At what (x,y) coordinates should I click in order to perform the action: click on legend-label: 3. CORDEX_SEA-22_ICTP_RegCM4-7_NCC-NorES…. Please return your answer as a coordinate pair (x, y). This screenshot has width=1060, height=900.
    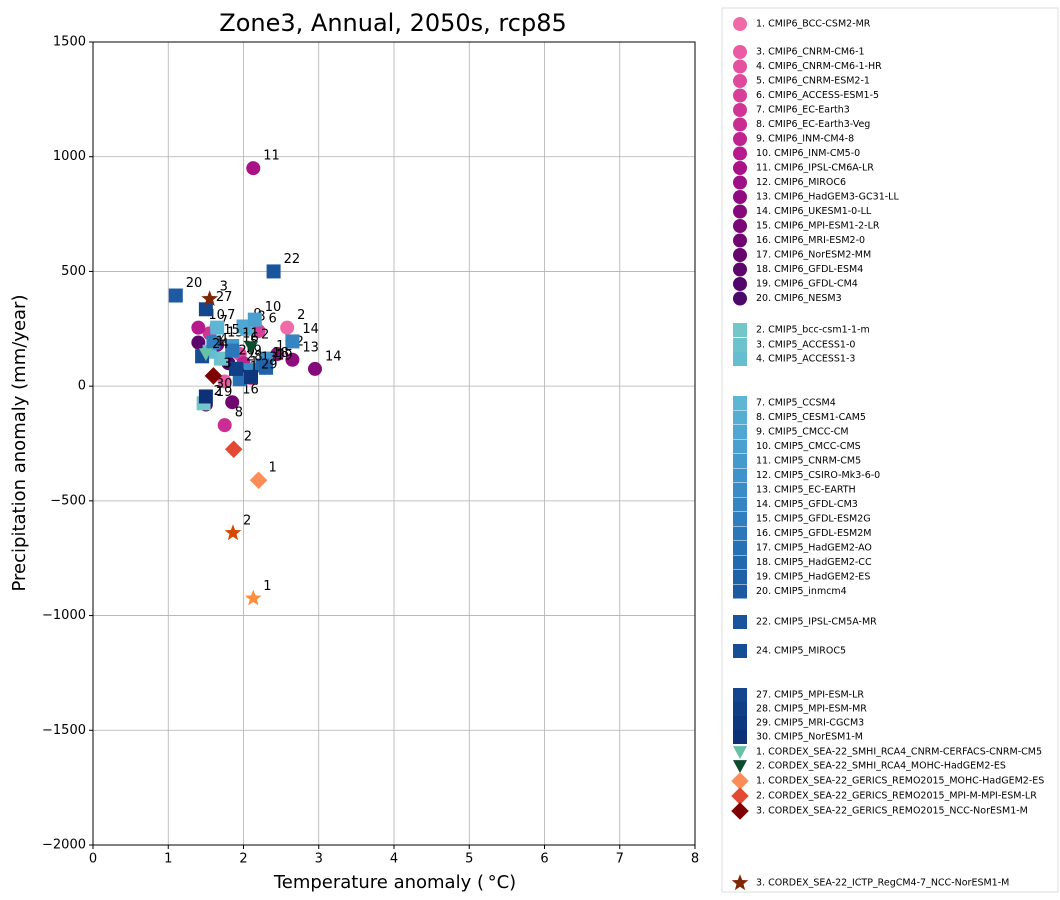
    Looking at the image, I should click on (882, 883).